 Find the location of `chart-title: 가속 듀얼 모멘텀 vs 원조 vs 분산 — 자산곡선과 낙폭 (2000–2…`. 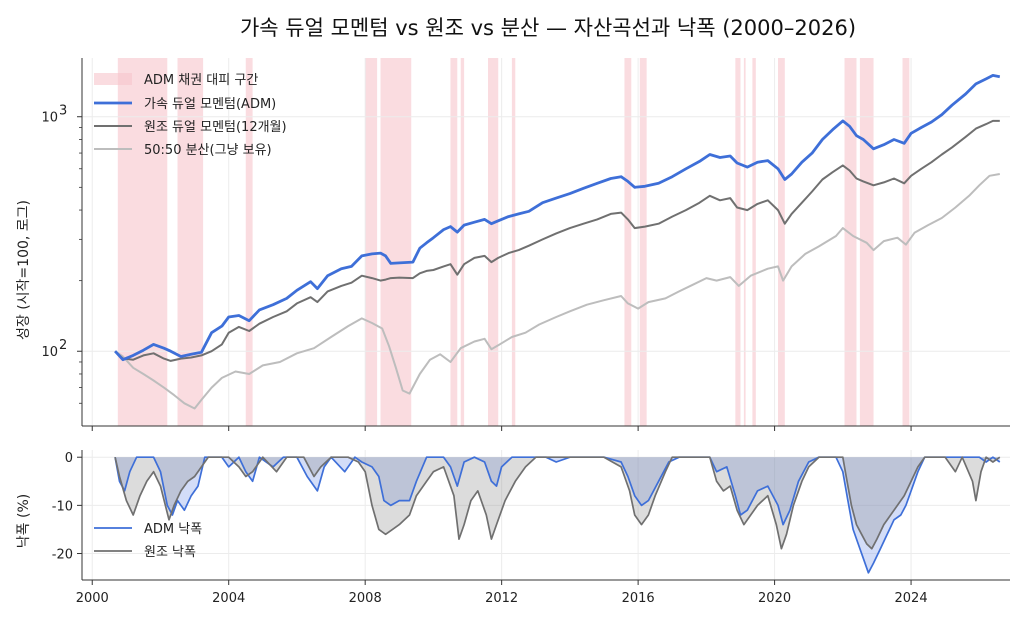

chart-title: 가속 듀얼 모멘텀 vs 원조 vs 분산 — 자산곡선과 낙폭 (2000–2… is located at coordinates (548, 28).